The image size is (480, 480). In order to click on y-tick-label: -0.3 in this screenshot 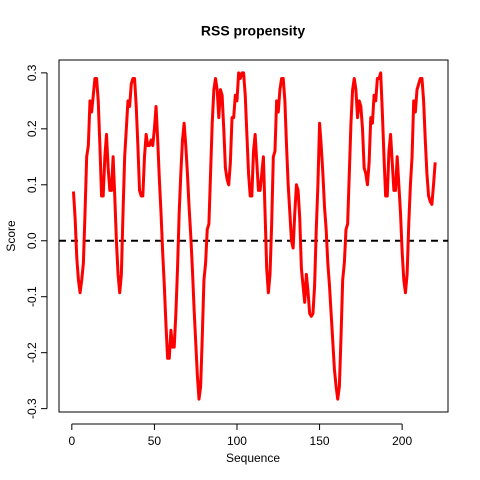, I will do `click(32, 408)`.